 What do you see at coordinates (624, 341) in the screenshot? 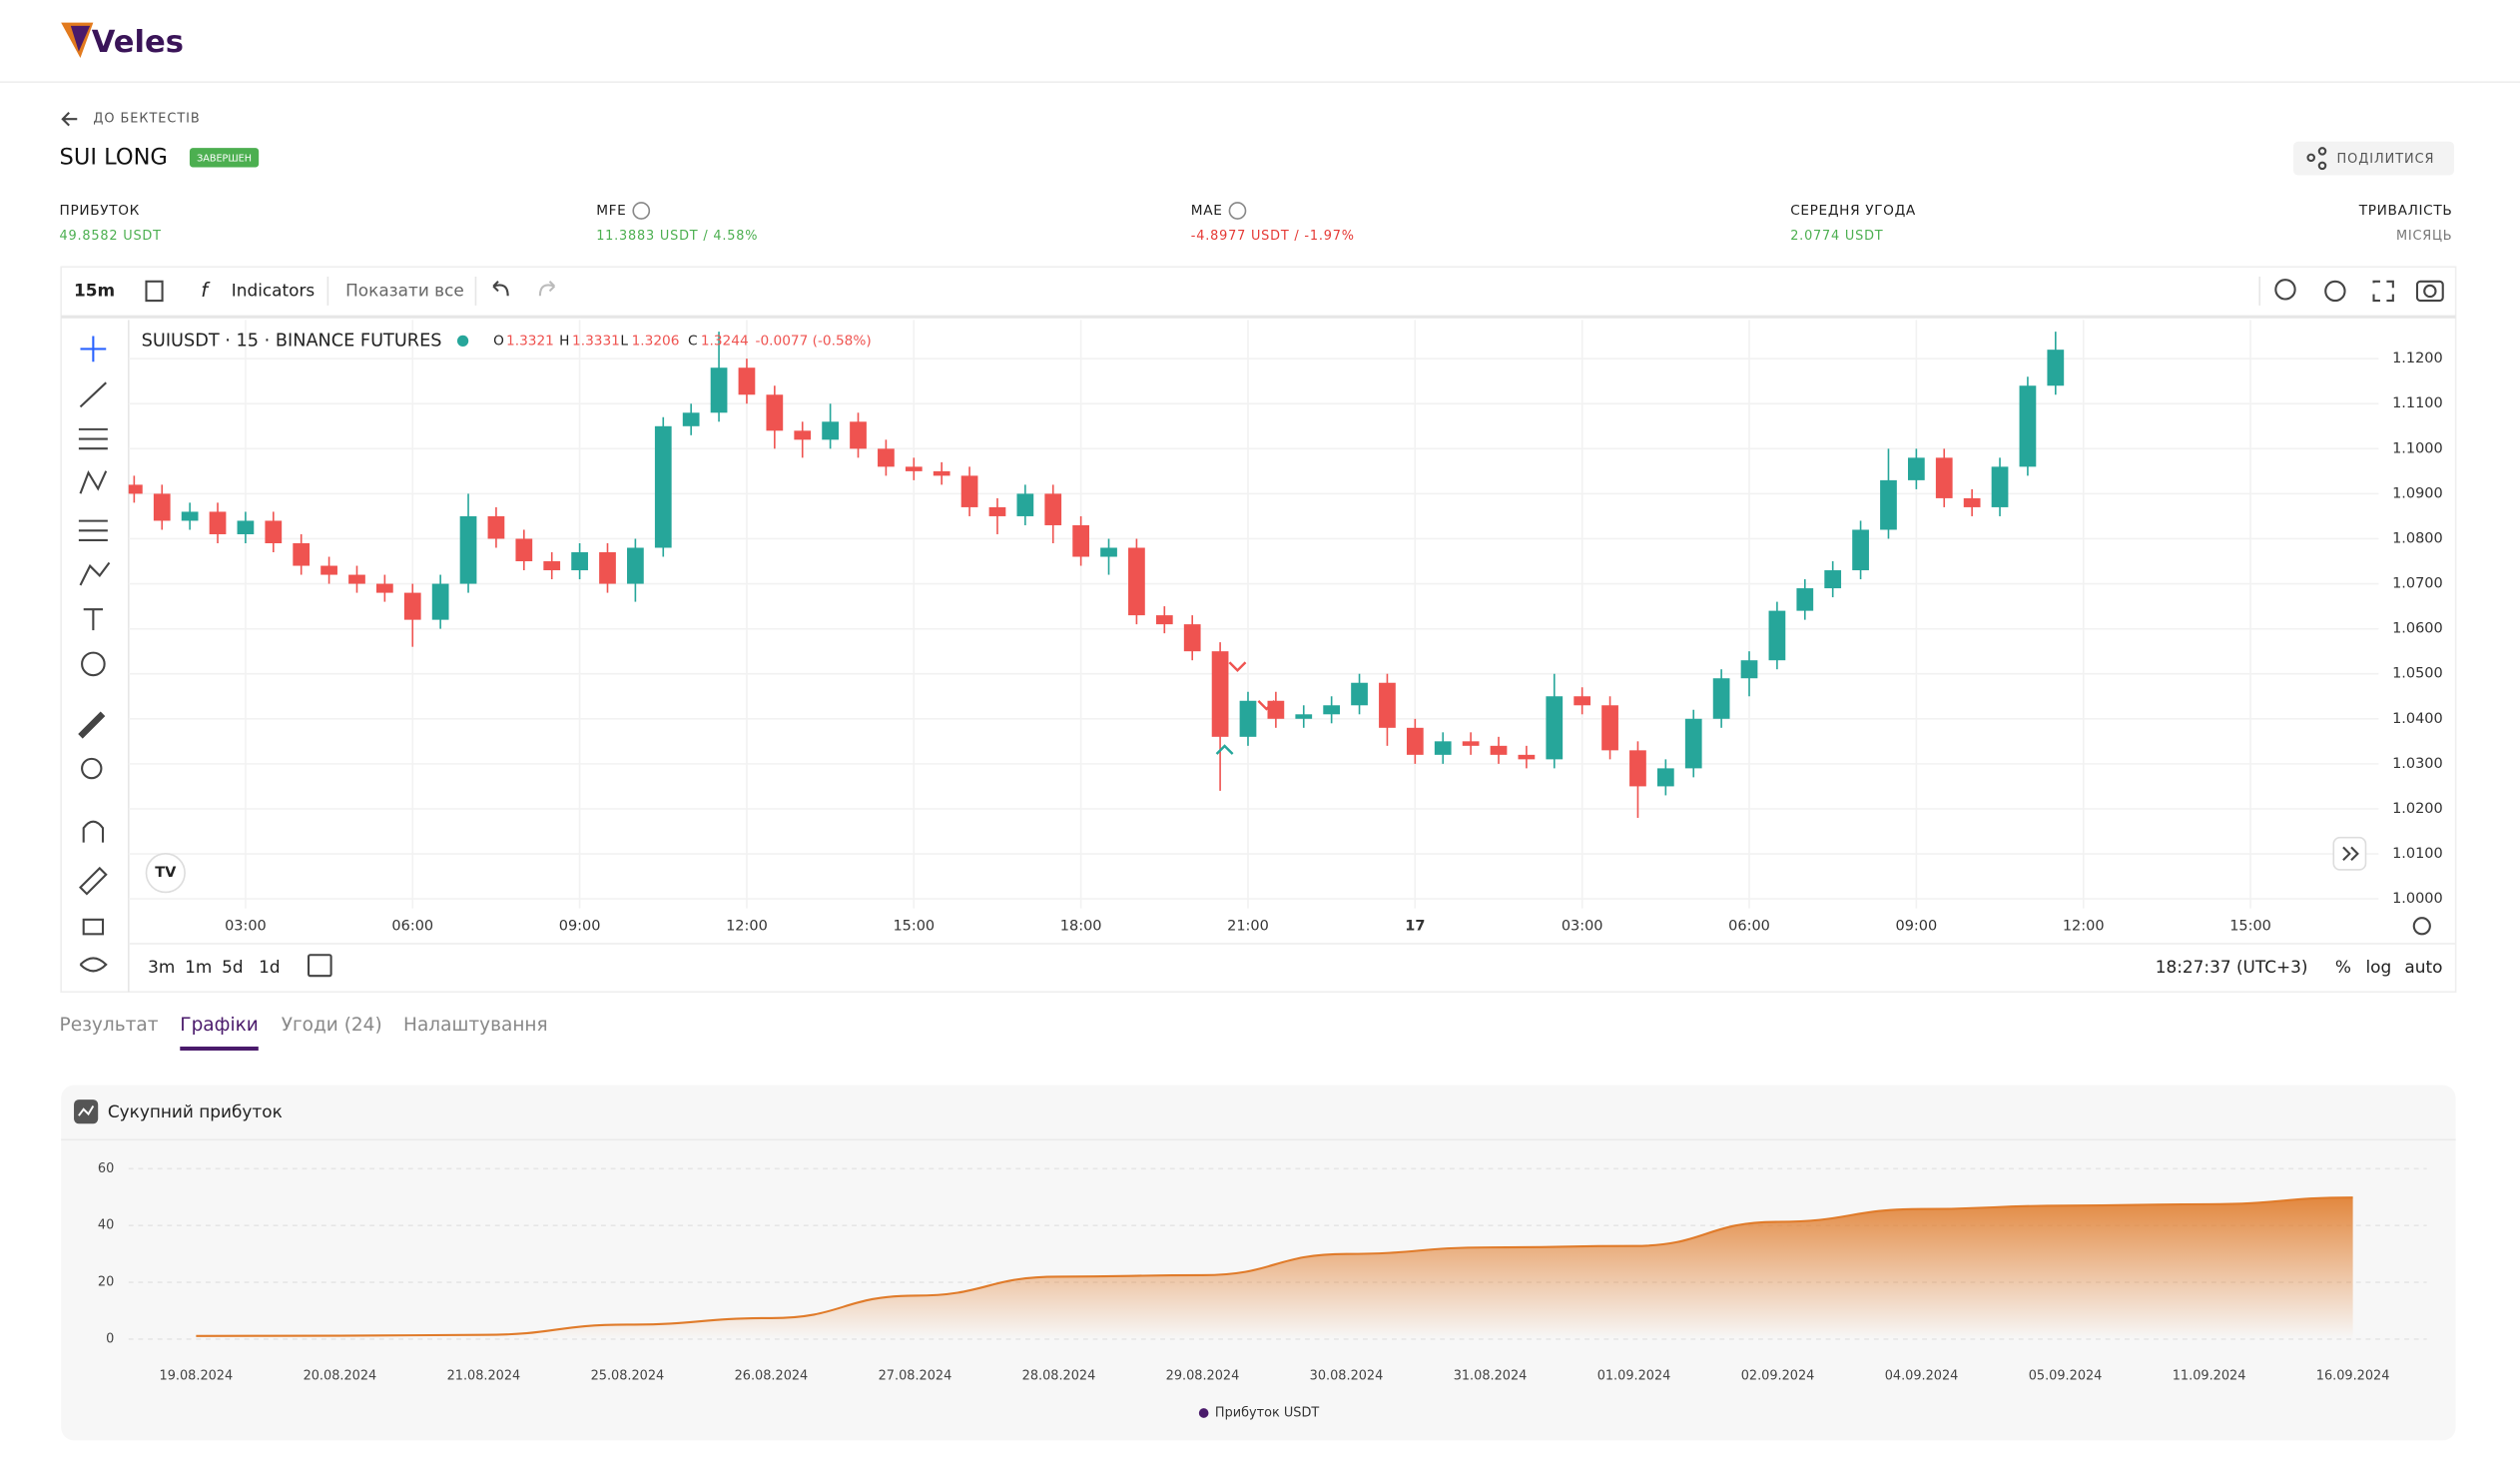
I see `ohlc-label: L` at bounding box center [624, 341].